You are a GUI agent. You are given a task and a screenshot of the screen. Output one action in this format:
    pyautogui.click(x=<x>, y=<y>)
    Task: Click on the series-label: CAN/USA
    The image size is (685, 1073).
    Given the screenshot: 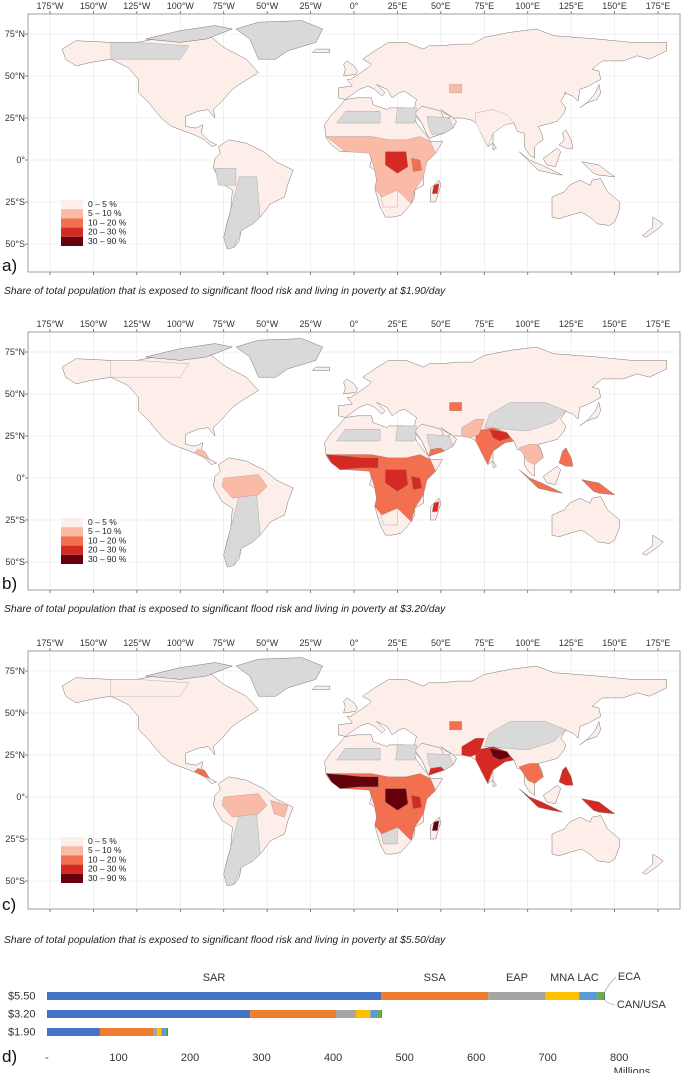 What is the action you would take?
    pyautogui.click(x=642, y=1005)
    